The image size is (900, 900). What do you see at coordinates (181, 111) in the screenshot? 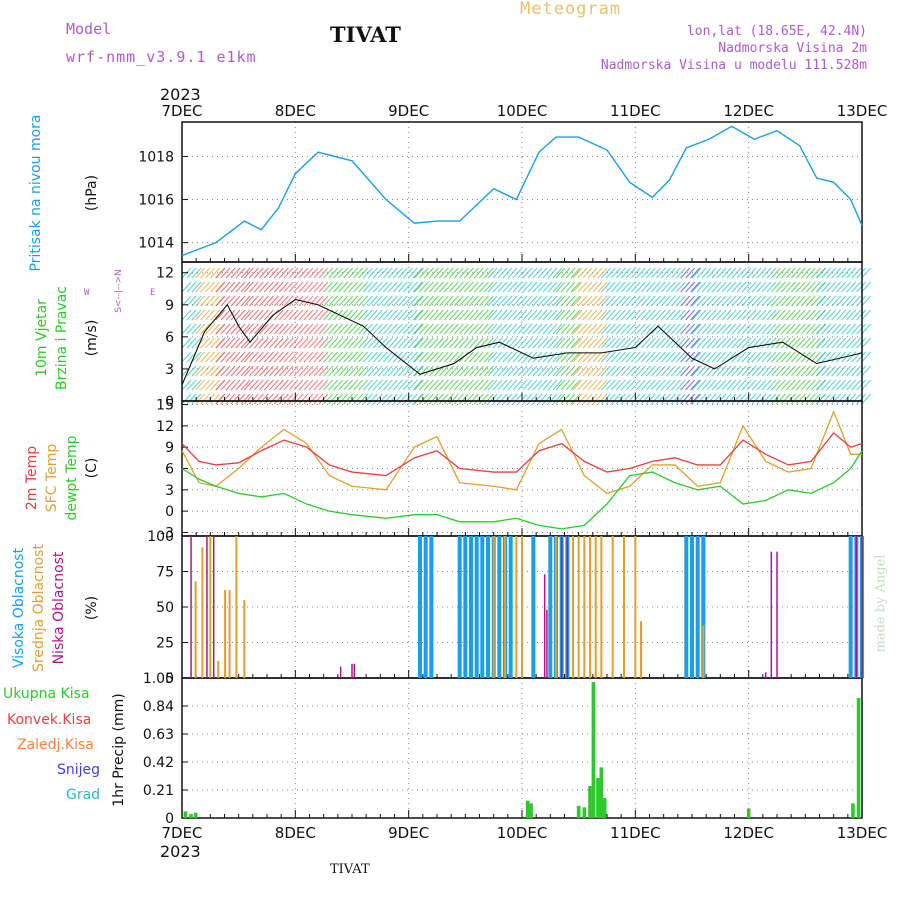
I see `x-axis-label-top: 7DEC` at bounding box center [181, 111].